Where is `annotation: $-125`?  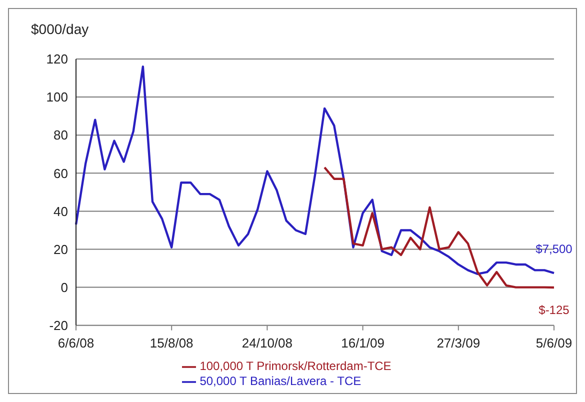
annotation: $-125 is located at coordinates (554, 310).